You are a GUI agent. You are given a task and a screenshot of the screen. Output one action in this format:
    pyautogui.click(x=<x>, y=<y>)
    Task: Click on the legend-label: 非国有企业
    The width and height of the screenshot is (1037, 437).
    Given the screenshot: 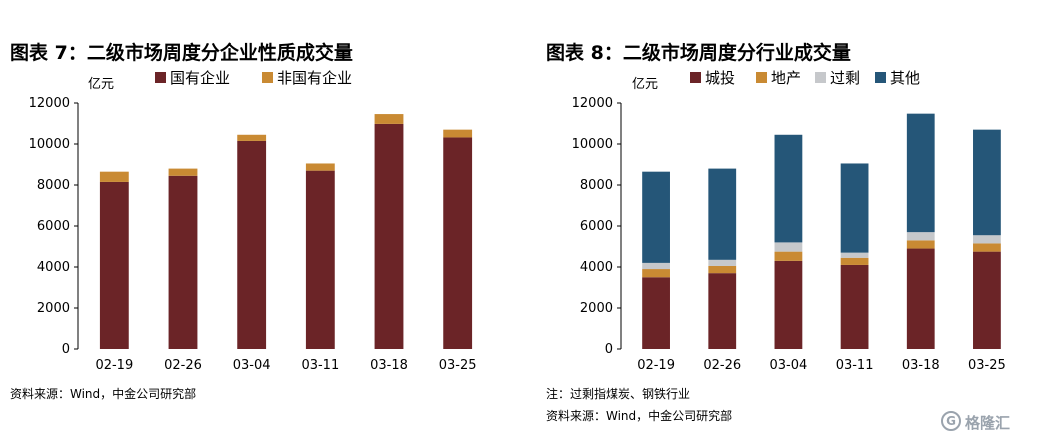 What is the action you would take?
    pyautogui.click(x=314, y=78)
    